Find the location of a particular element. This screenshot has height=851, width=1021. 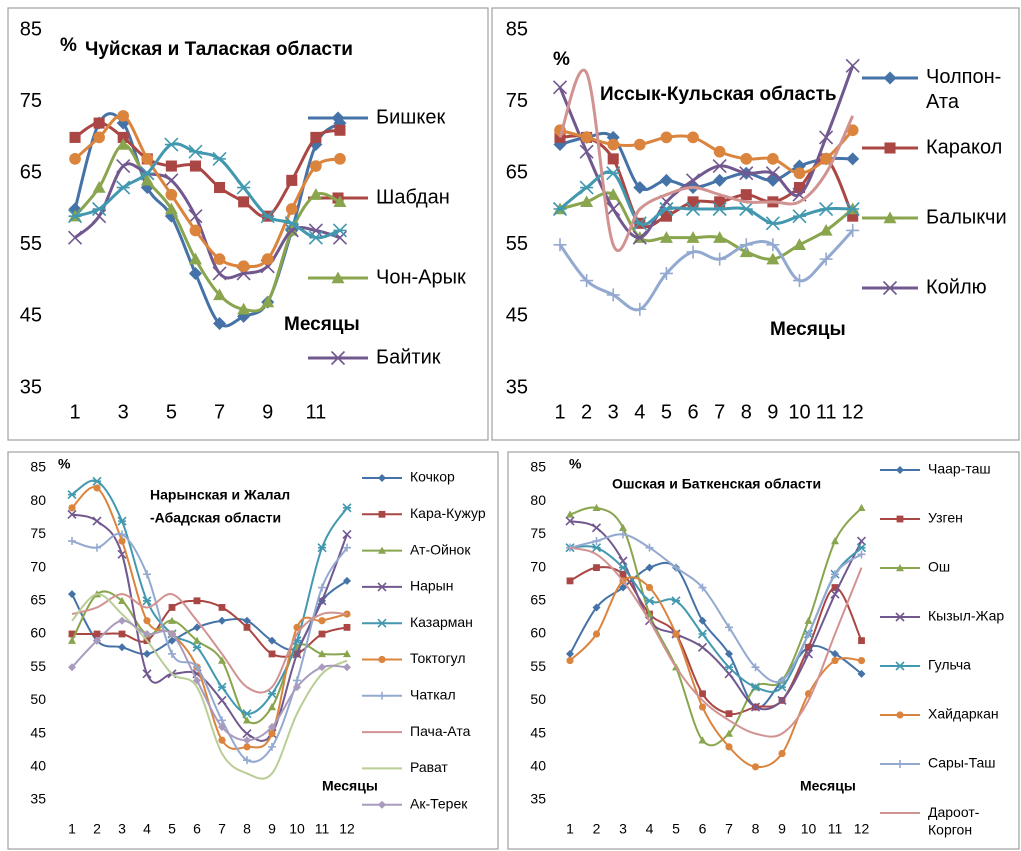

x-axis-label: Месяцы is located at coordinates (808, 329).